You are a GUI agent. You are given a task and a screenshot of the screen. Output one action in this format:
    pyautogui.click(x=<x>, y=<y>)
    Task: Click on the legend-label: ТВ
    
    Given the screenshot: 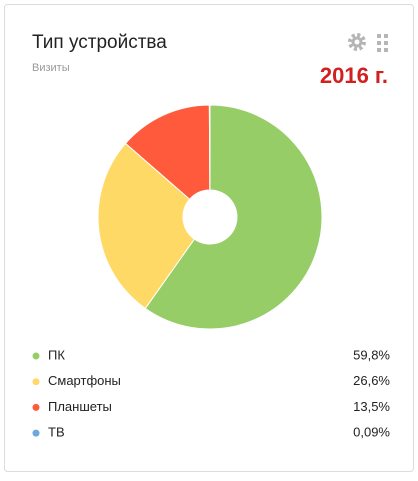 What is the action you would take?
    pyautogui.click(x=56, y=432)
    